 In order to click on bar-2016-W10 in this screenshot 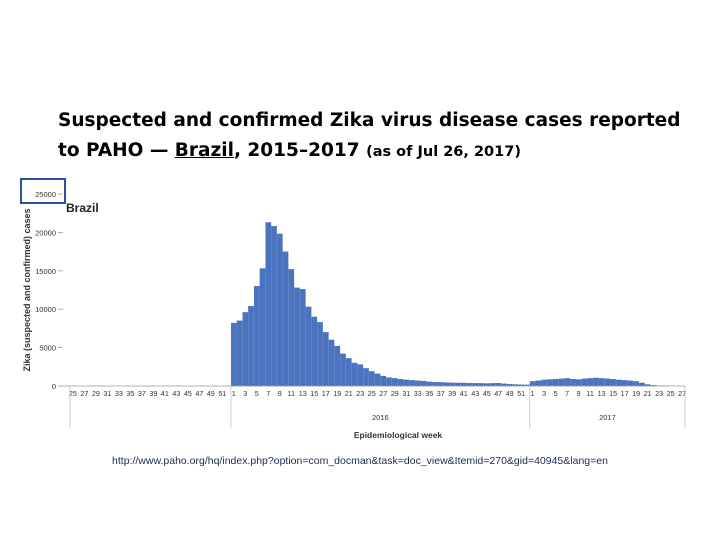, I will do `click(285, 319)`.